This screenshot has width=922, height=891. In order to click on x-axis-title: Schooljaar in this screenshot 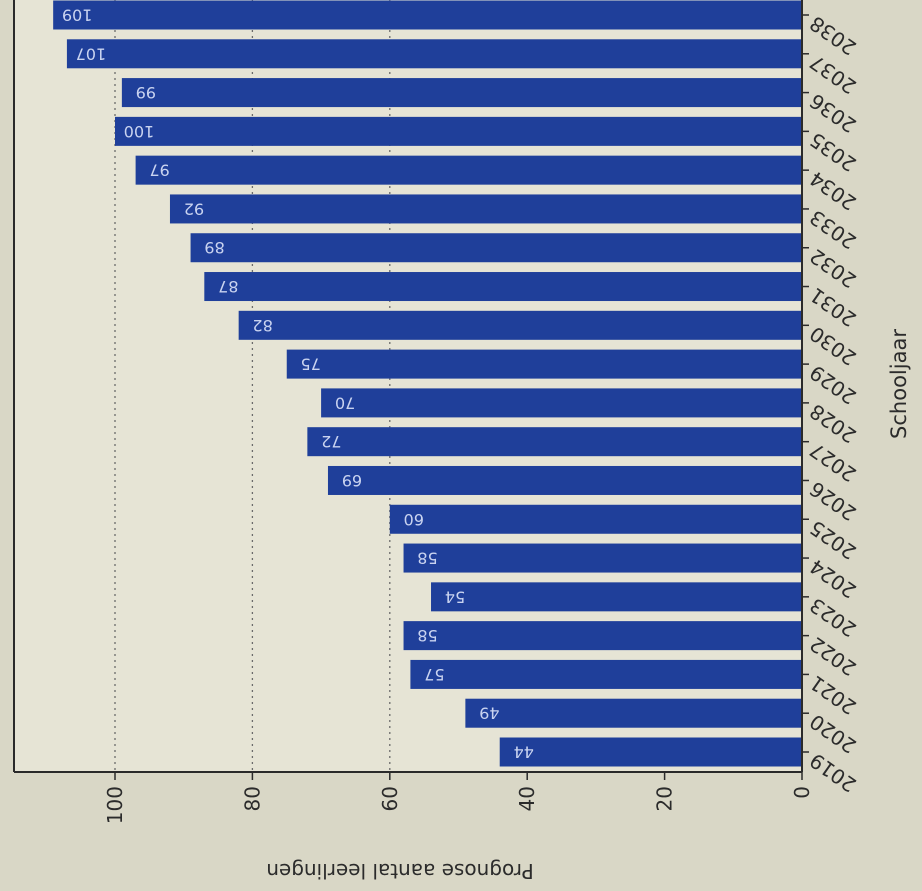, I will do `click(899, 384)`.